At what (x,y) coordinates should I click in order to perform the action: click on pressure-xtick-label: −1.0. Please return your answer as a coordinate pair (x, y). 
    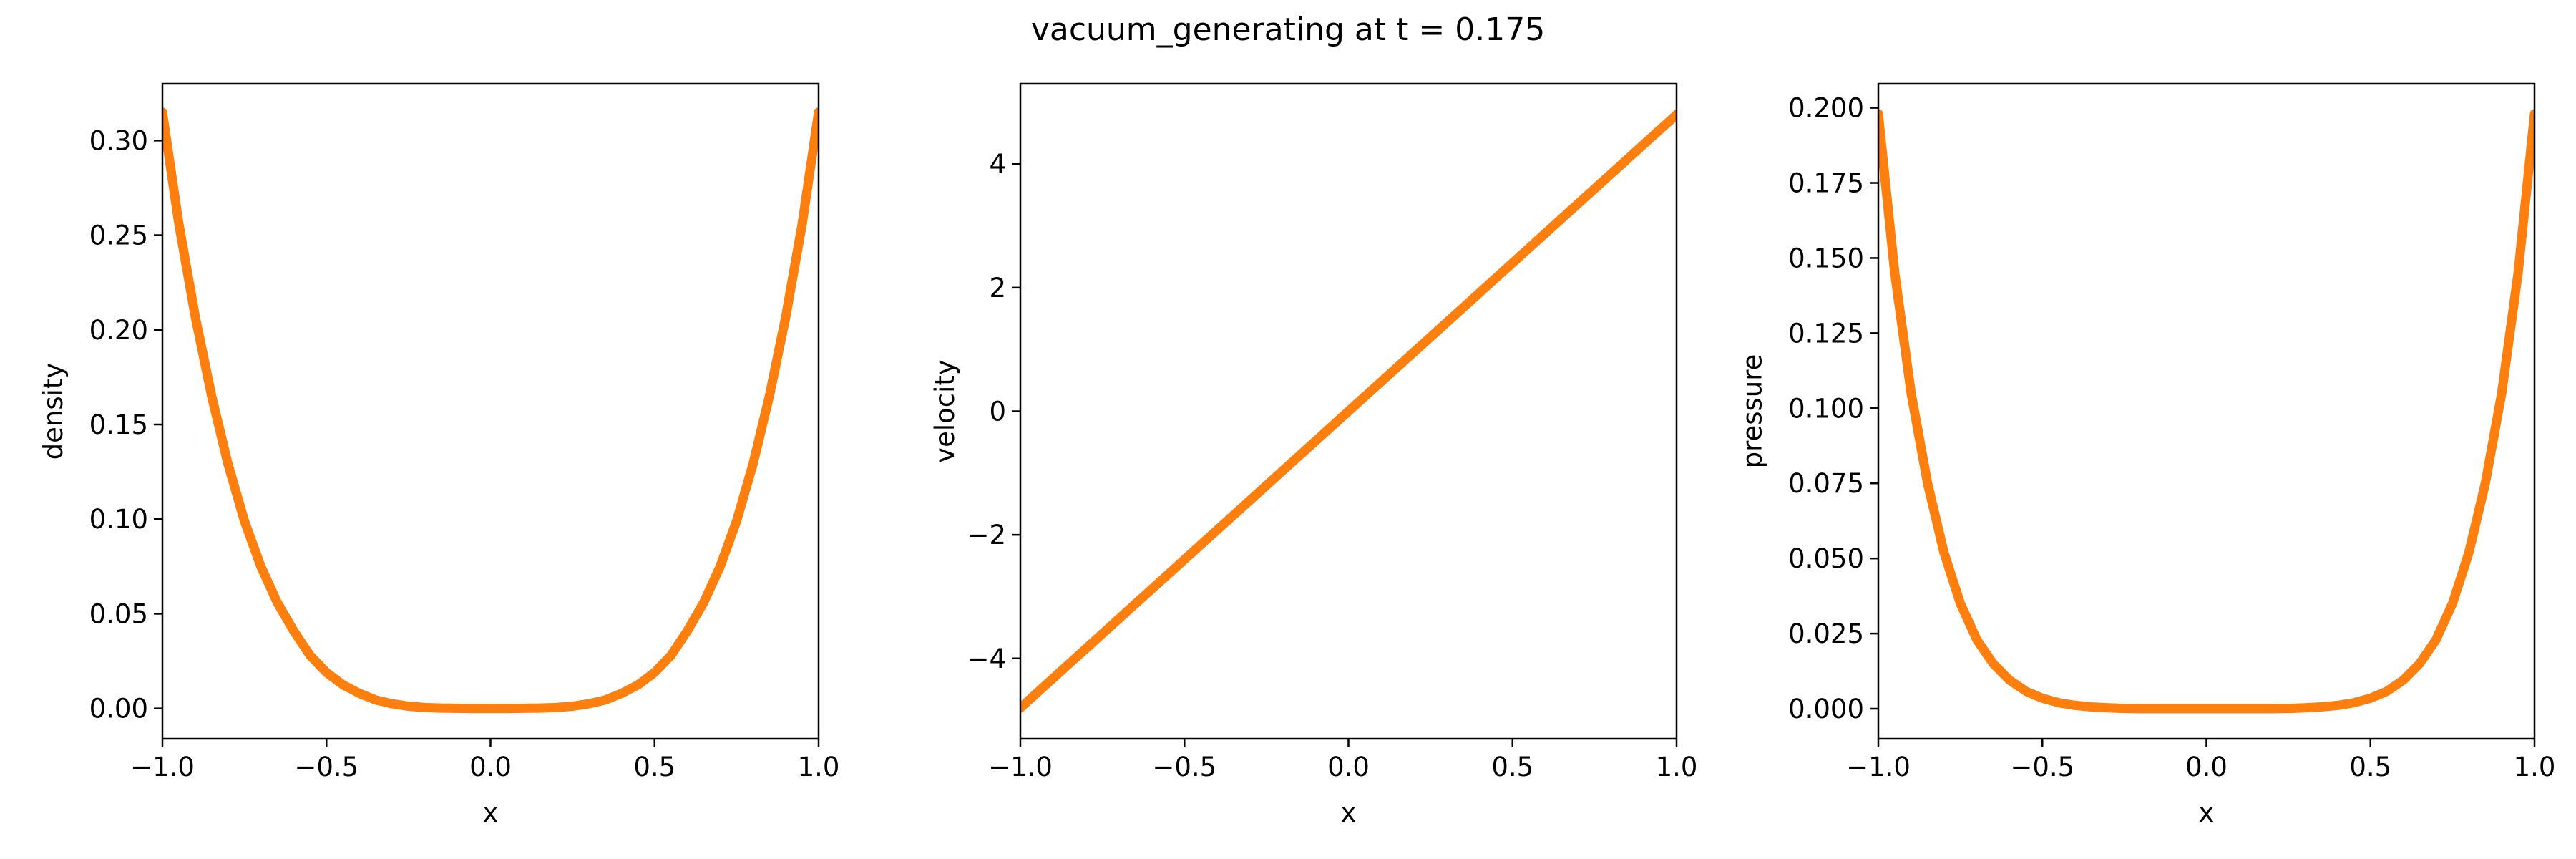
    Looking at the image, I should click on (1878, 767).